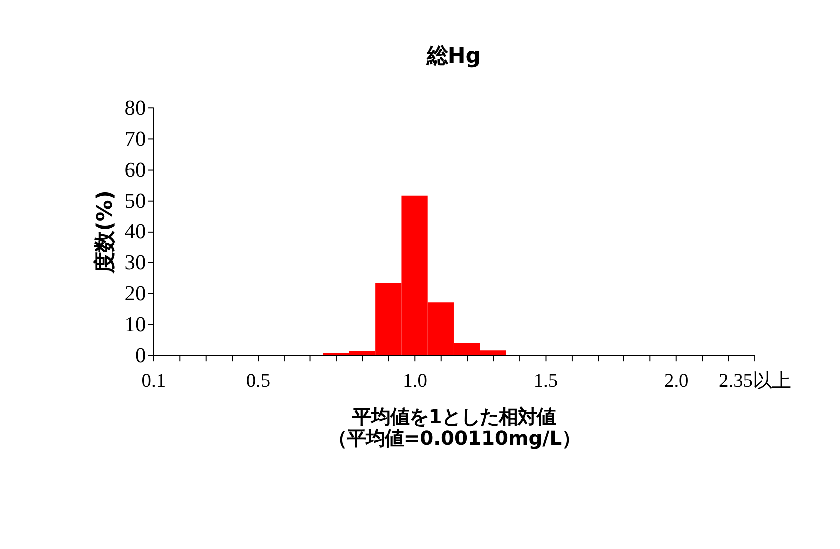  I want to click on y-tick-label: 10, so click(135, 324).